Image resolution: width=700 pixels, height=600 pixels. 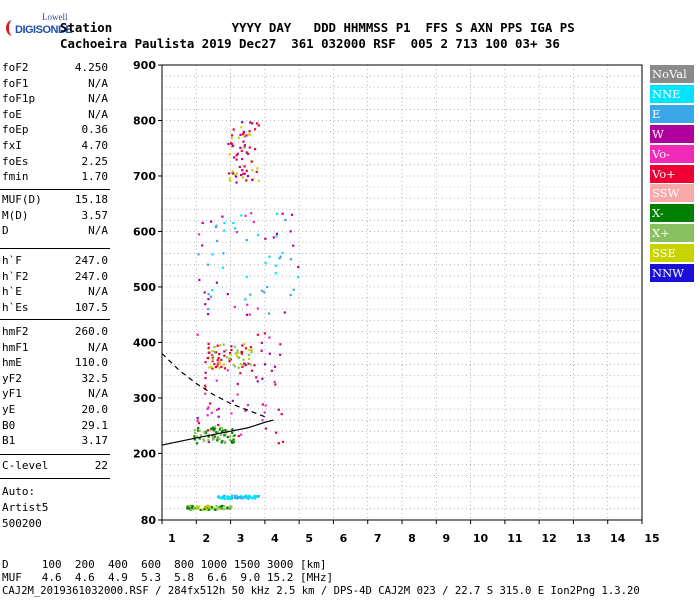 What do you see at coordinates (91, 199) in the screenshot?
I see `param-value: 15.18` at bounding box center [91, 199].